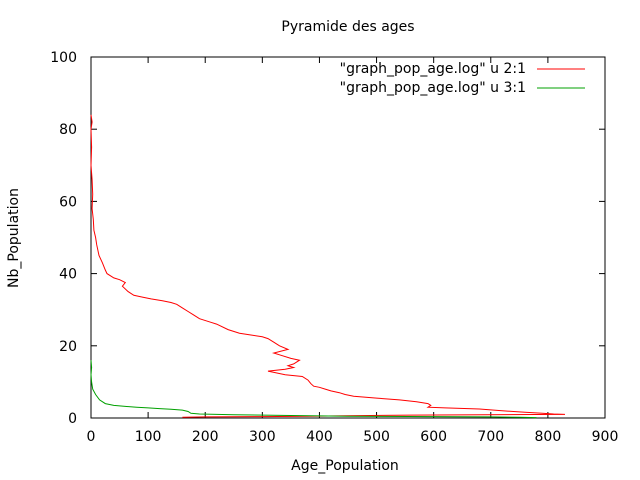 Image resolution: width=640 pixels, height=480 pixels. Describe the element at coordinates (63, 58) in the screenshot. I see `y-tick-label: 100` at that location.